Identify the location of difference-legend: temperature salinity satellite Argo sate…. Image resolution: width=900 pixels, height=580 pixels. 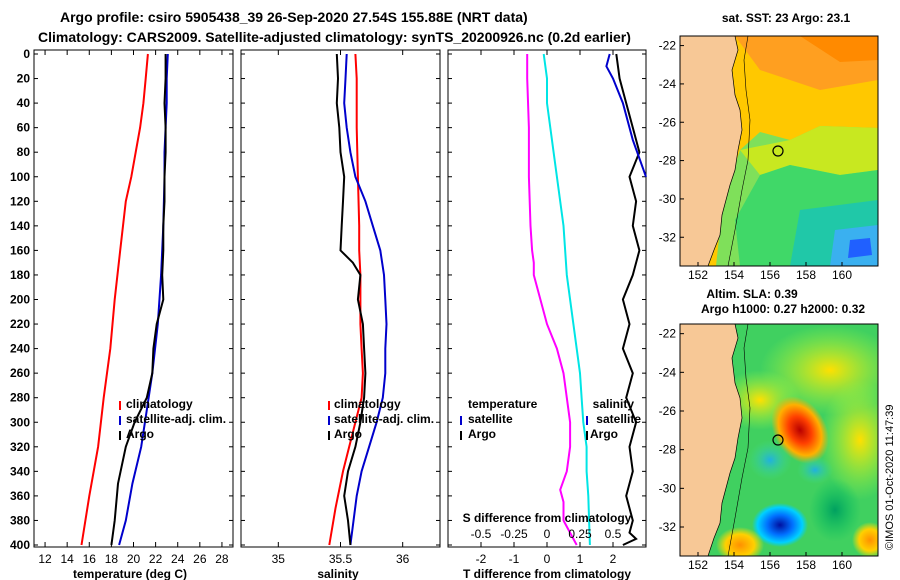
(550, 419).